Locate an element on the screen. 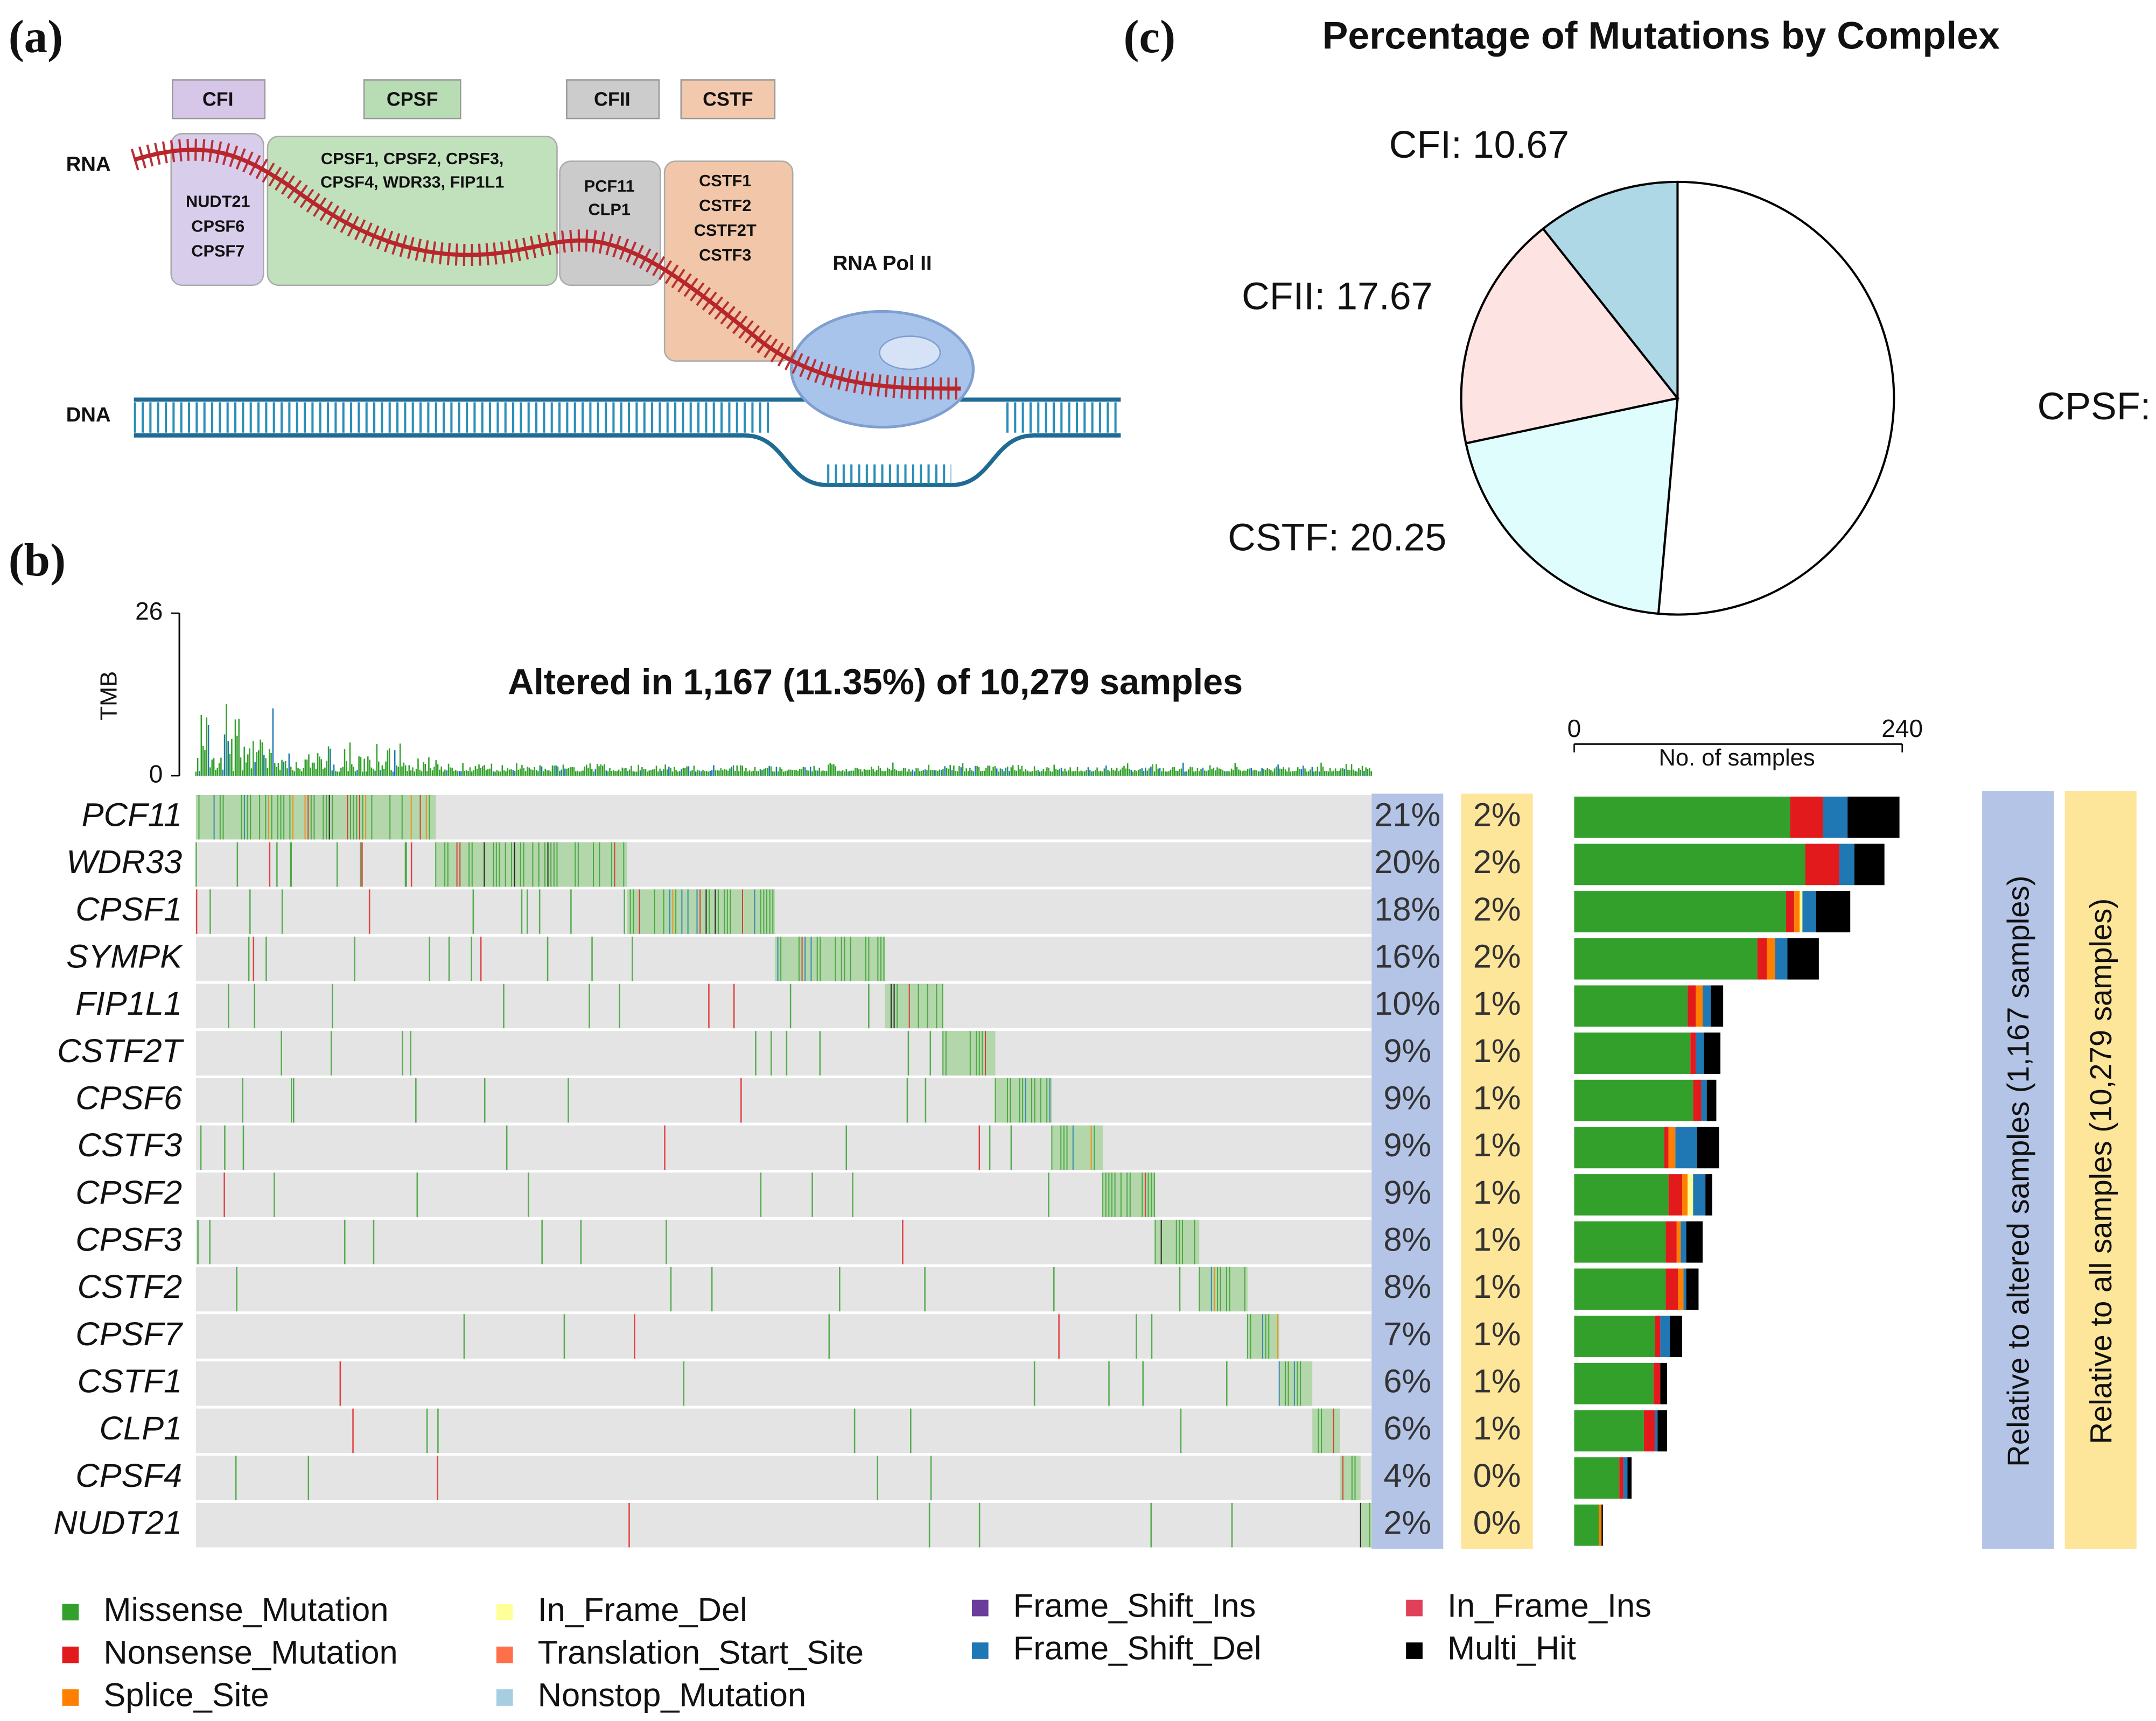  chart-title: Percentage of Mutations by Complex is located at coordinates (1661, 36).